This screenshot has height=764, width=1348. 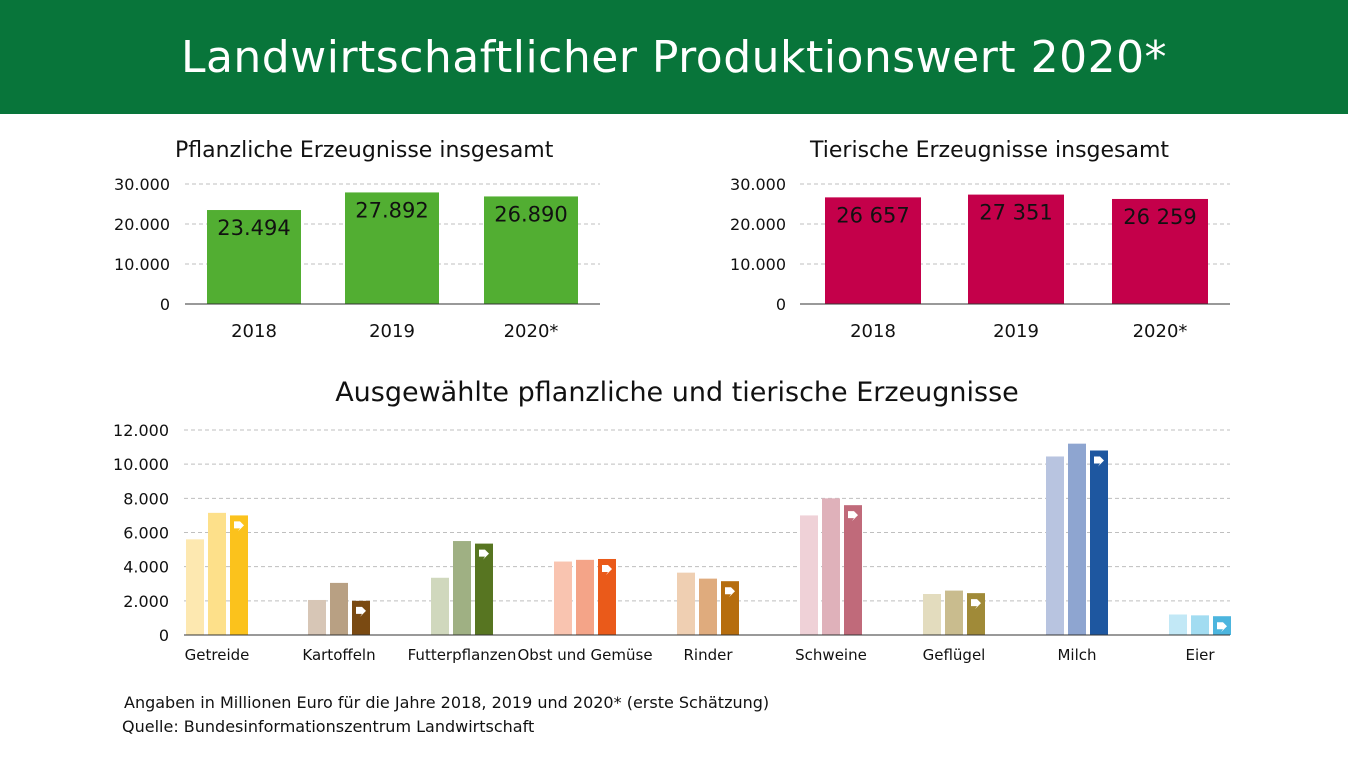 I want to click on bar-value-label: 26 259, so click(x=1159, y=217).